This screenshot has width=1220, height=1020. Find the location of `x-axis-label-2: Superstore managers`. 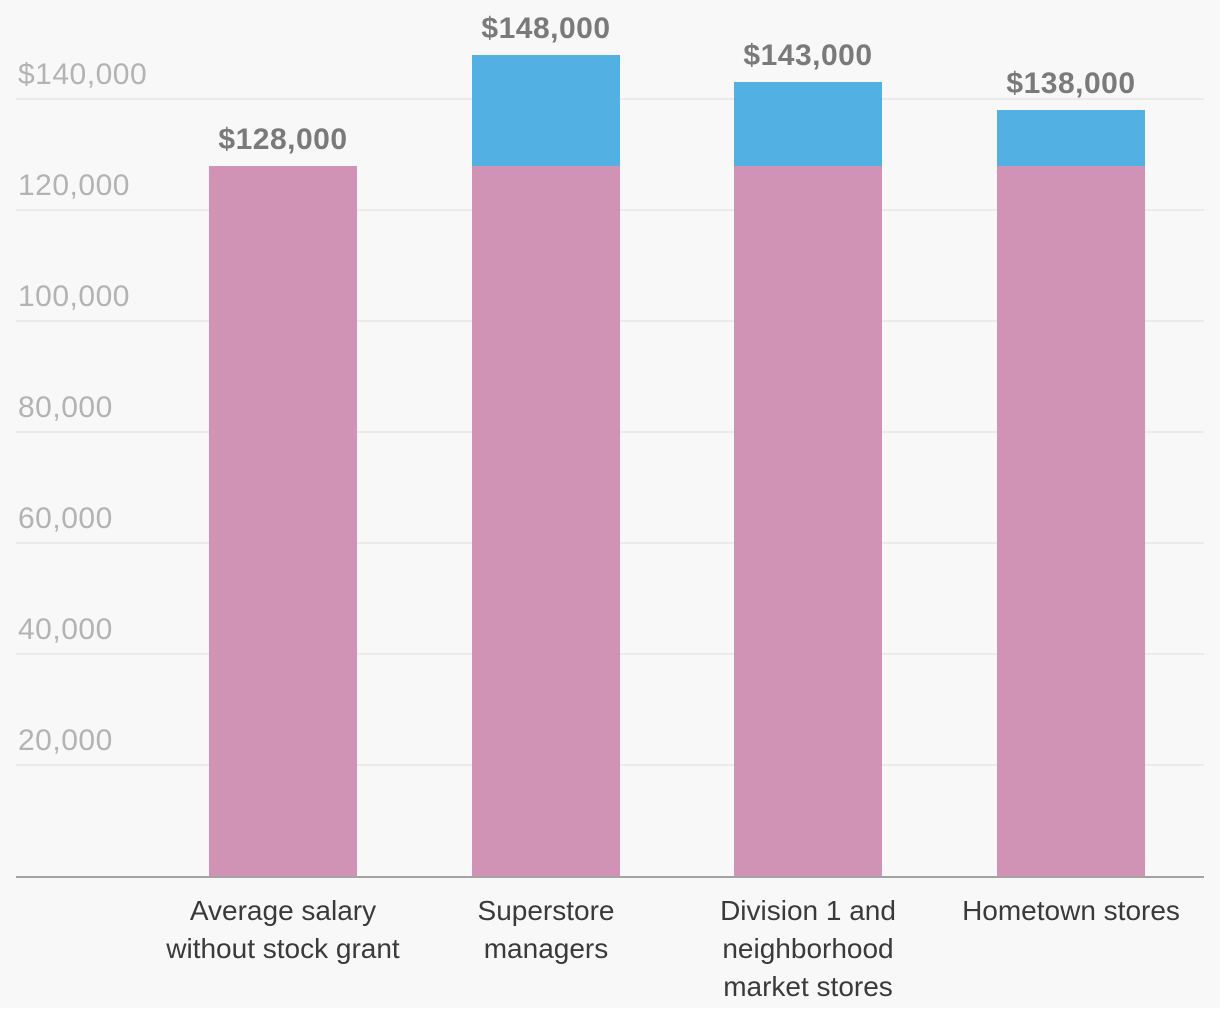

x-axis-label-2: Superstore managers is located at coordinates (546, 929).